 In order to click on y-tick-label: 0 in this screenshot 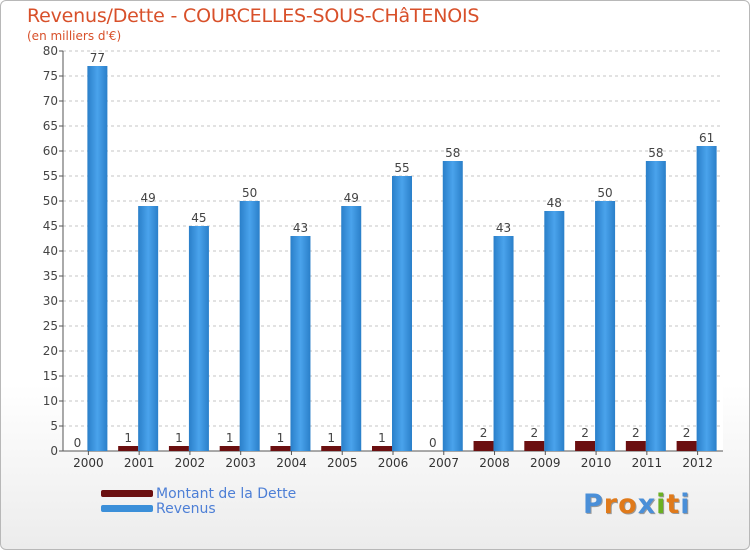, I will do `click(54, 451)`.